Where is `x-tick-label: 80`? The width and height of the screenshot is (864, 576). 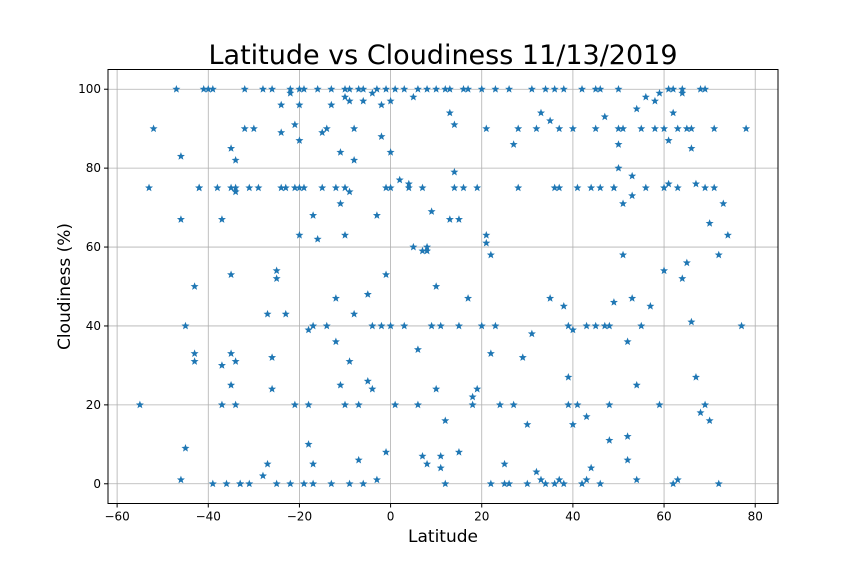
x-tick-label: 80 is located at coordinates (755, 517).